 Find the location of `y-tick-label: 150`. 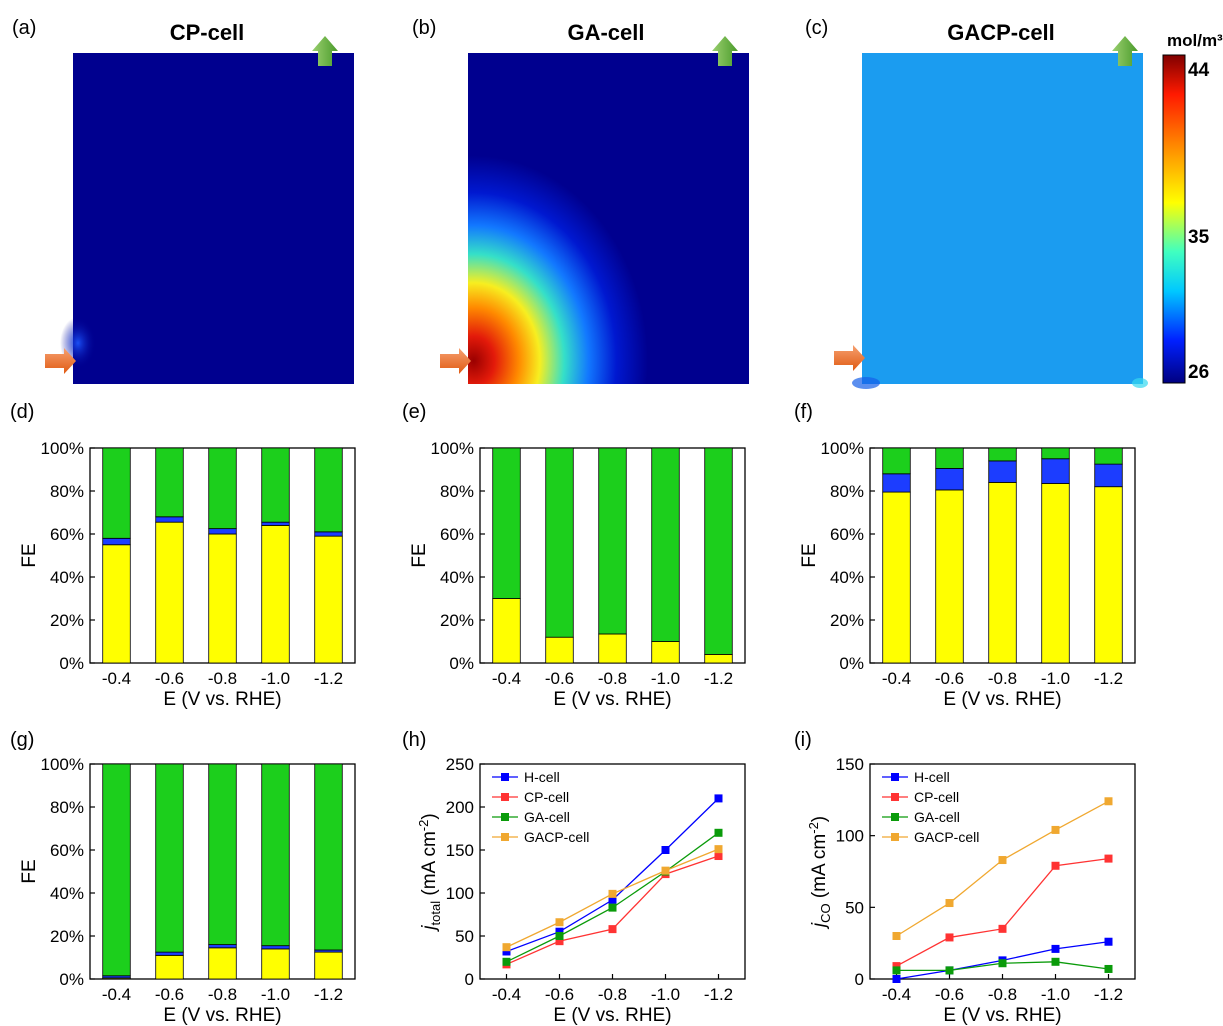

y-tick-label: 150 is located at coordinates (850, 764).